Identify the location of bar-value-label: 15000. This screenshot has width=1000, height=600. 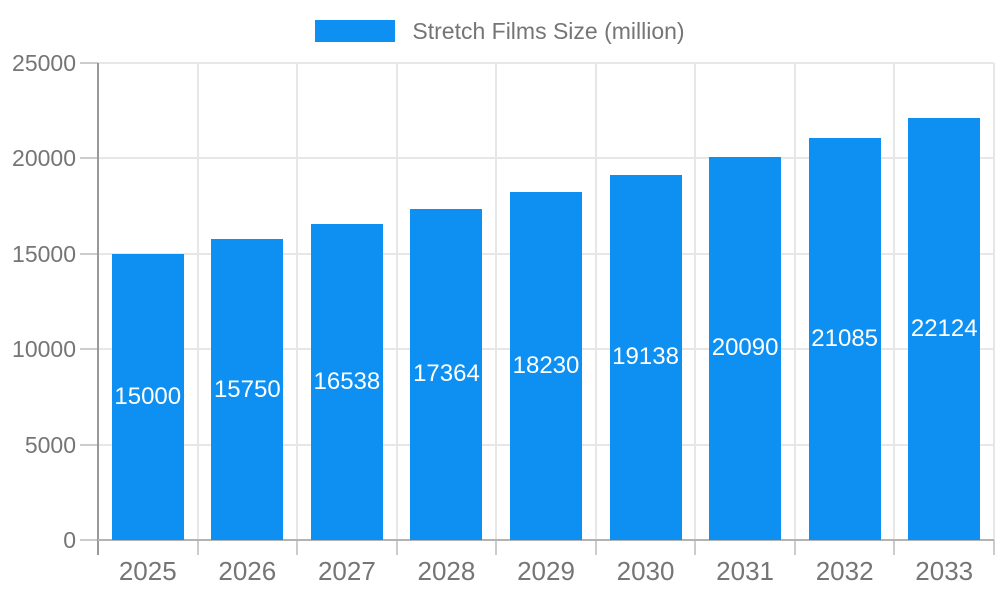
(148, 396).